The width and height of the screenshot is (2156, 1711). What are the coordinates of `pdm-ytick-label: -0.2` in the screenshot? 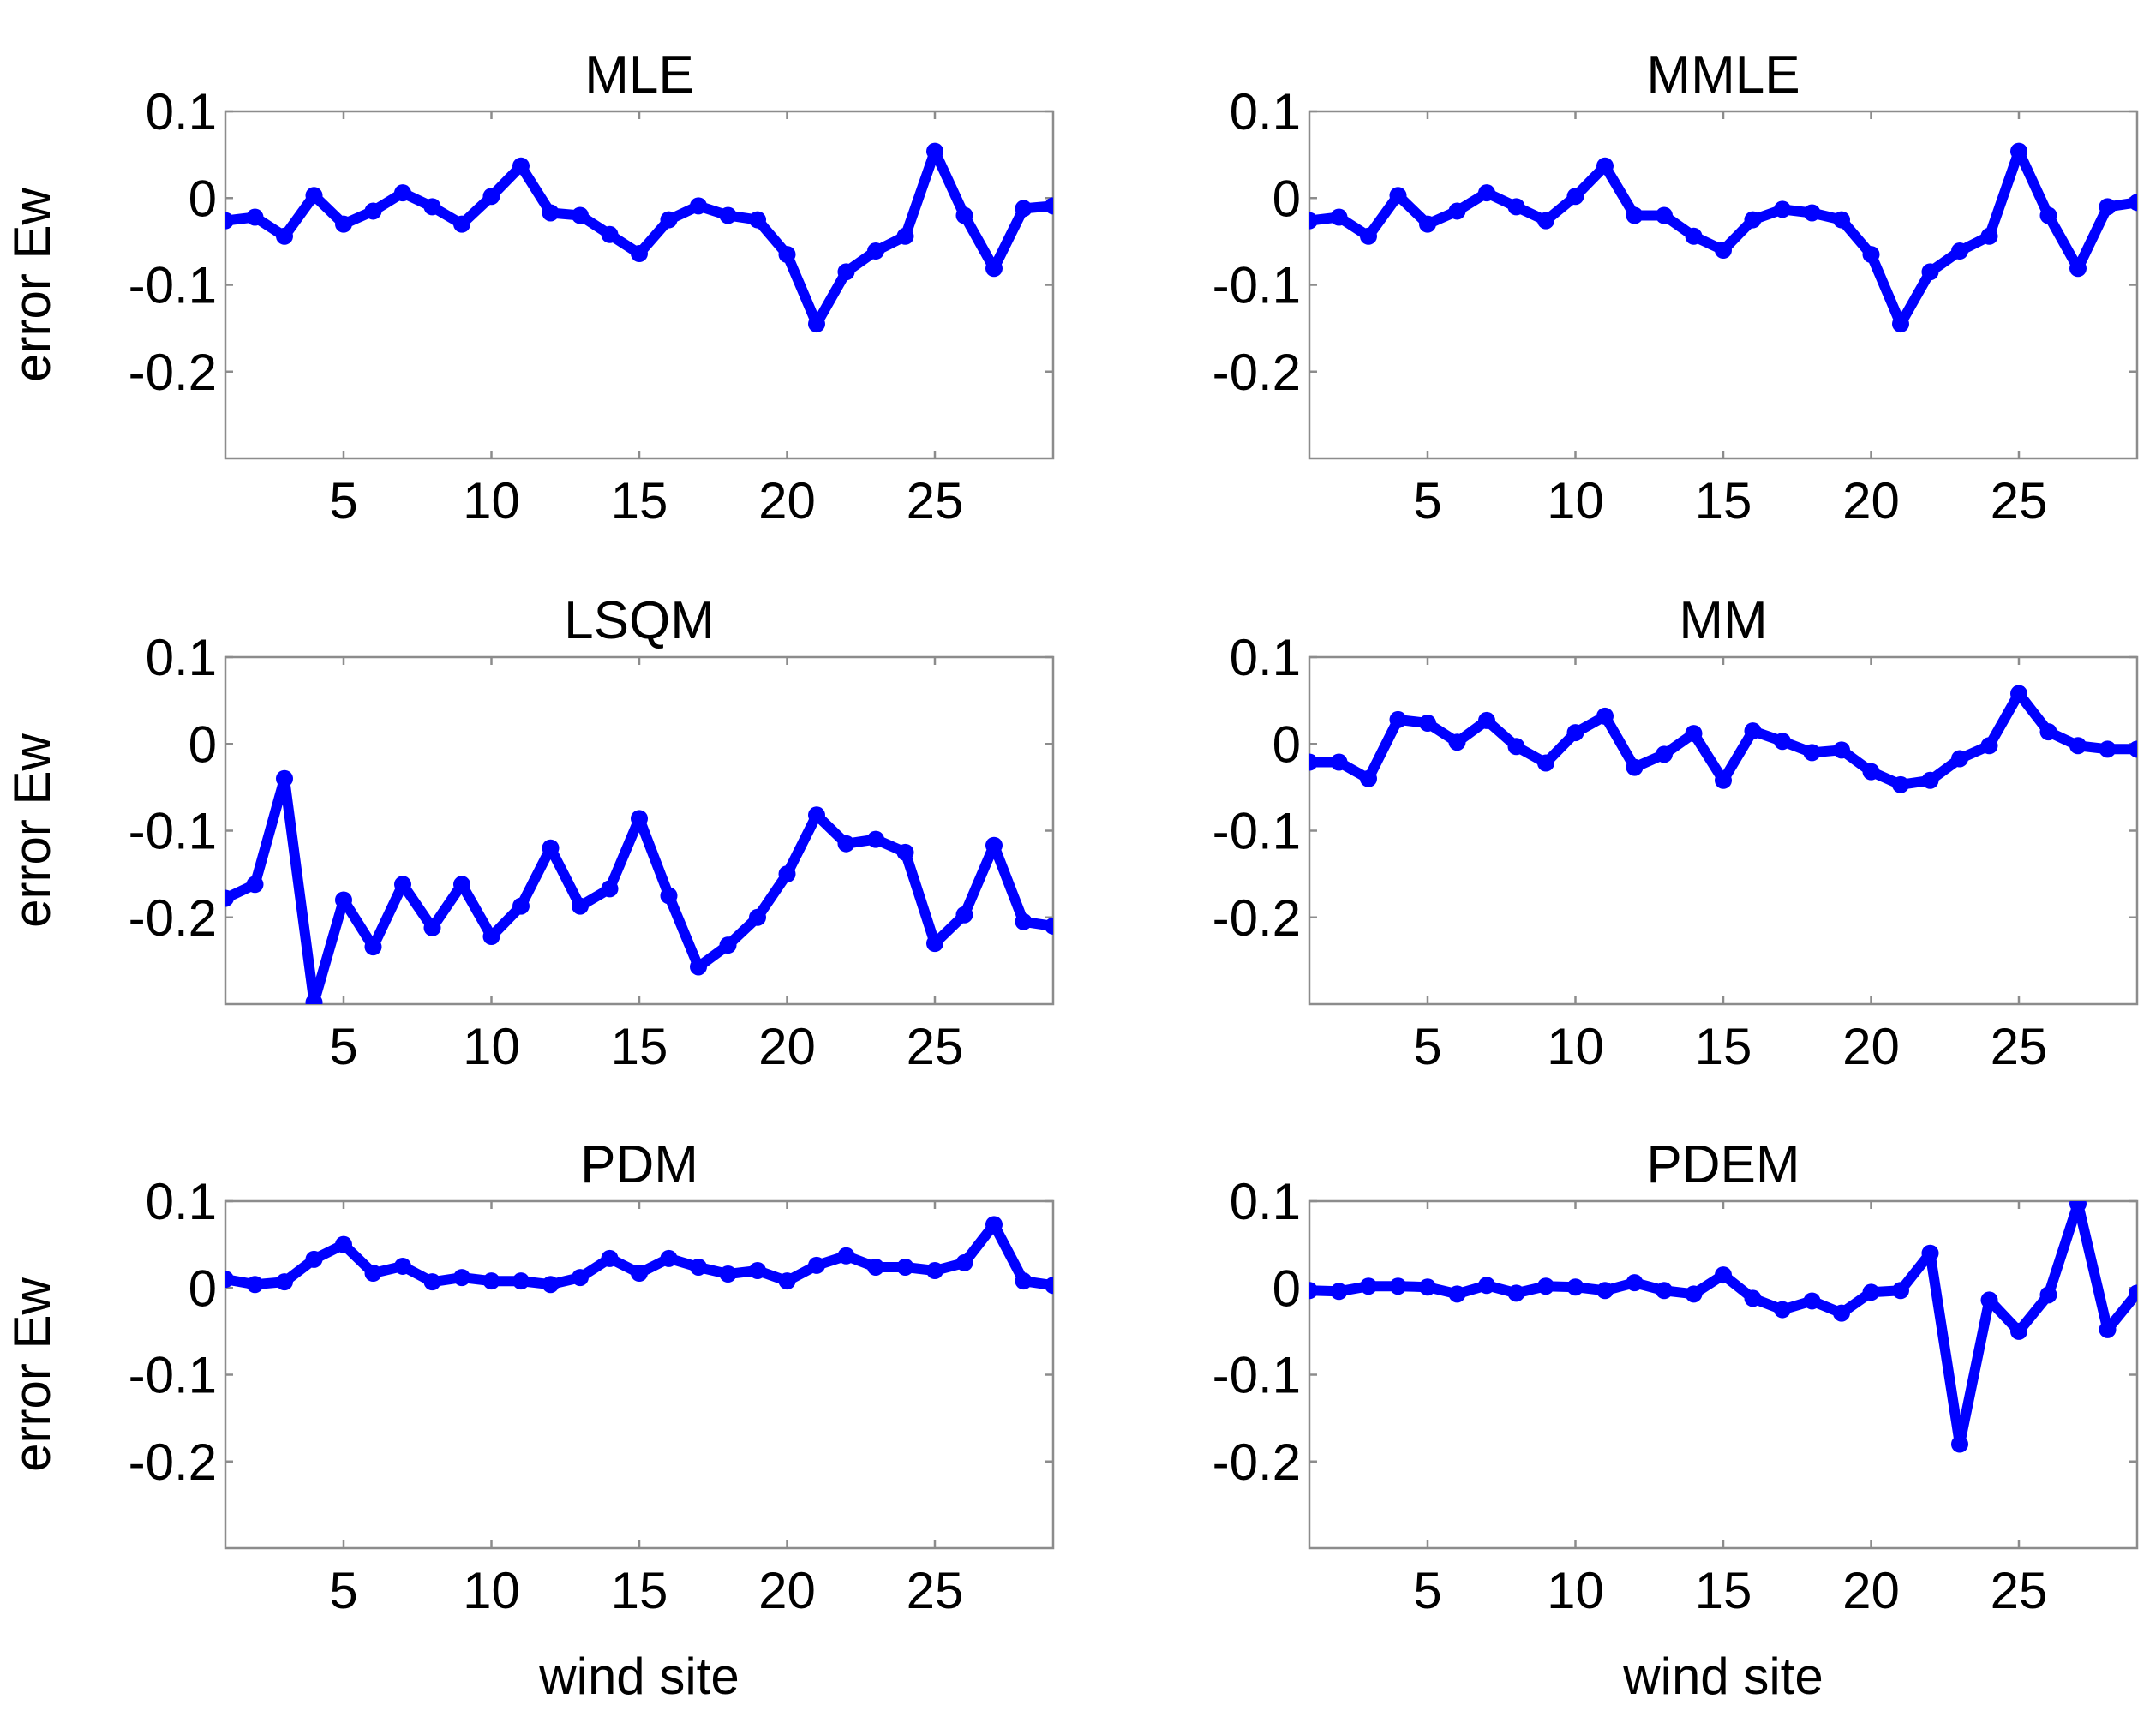 It's located at (173, 1462).